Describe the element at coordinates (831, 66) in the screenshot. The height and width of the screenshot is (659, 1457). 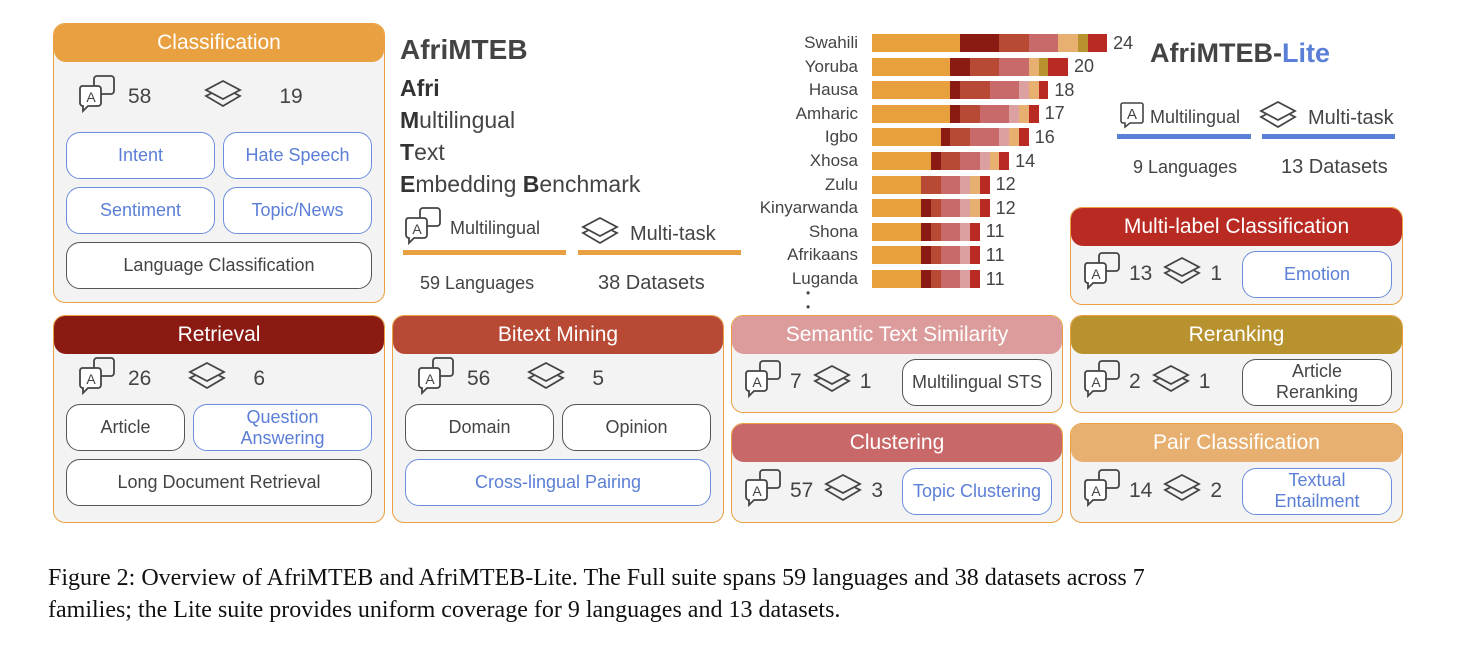
I see `bar-category-label: Yoruba` at that location.